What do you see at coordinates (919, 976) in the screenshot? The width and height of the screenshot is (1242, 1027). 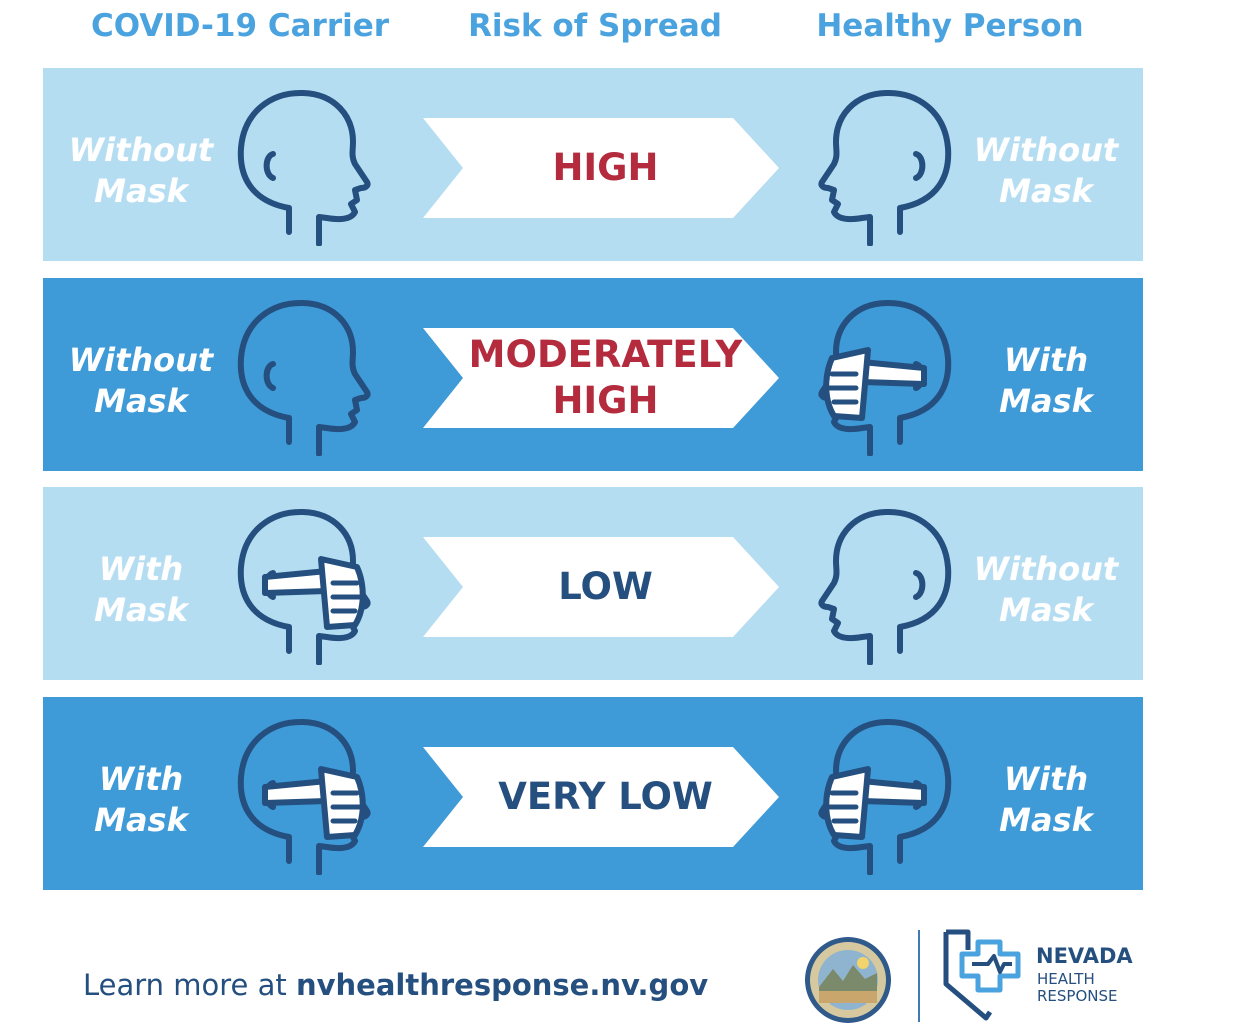 I see `logo-divider` at bounding box center [919, 976].